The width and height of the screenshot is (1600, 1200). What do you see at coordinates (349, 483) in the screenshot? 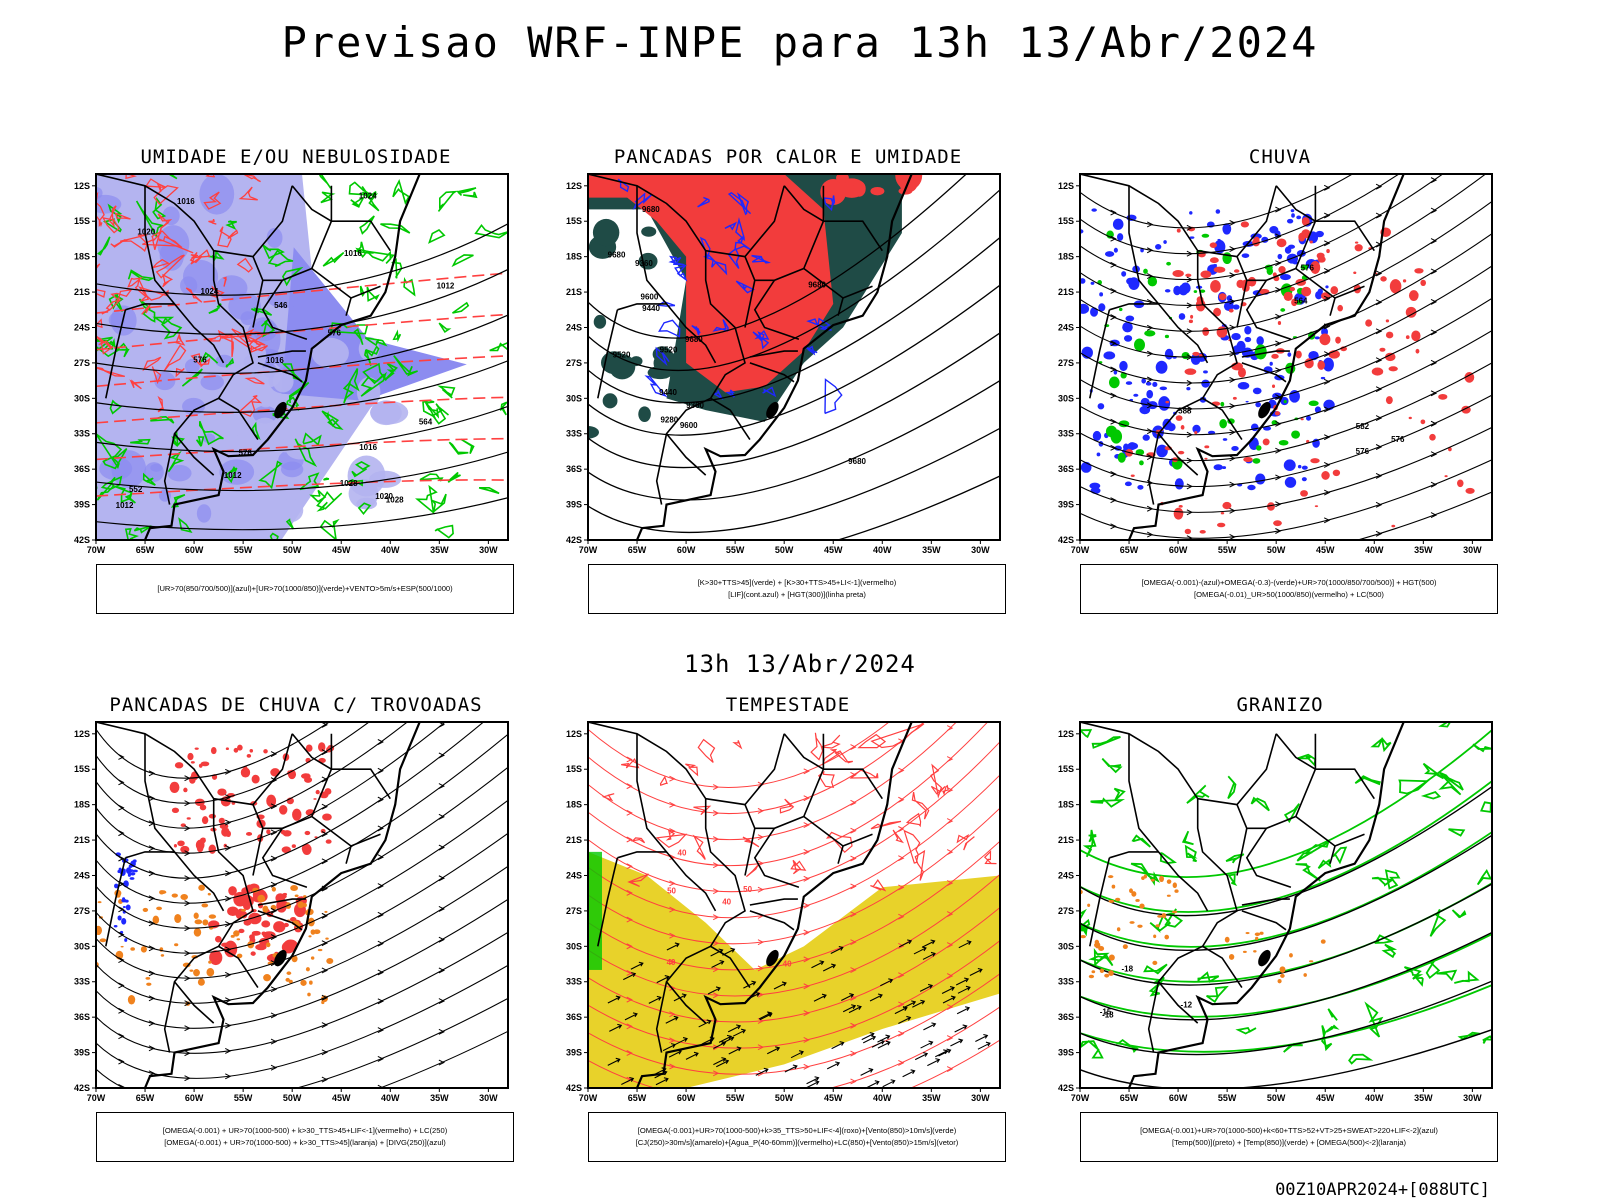
I see `contour-label: 1028` at bounding box center [349, 483].